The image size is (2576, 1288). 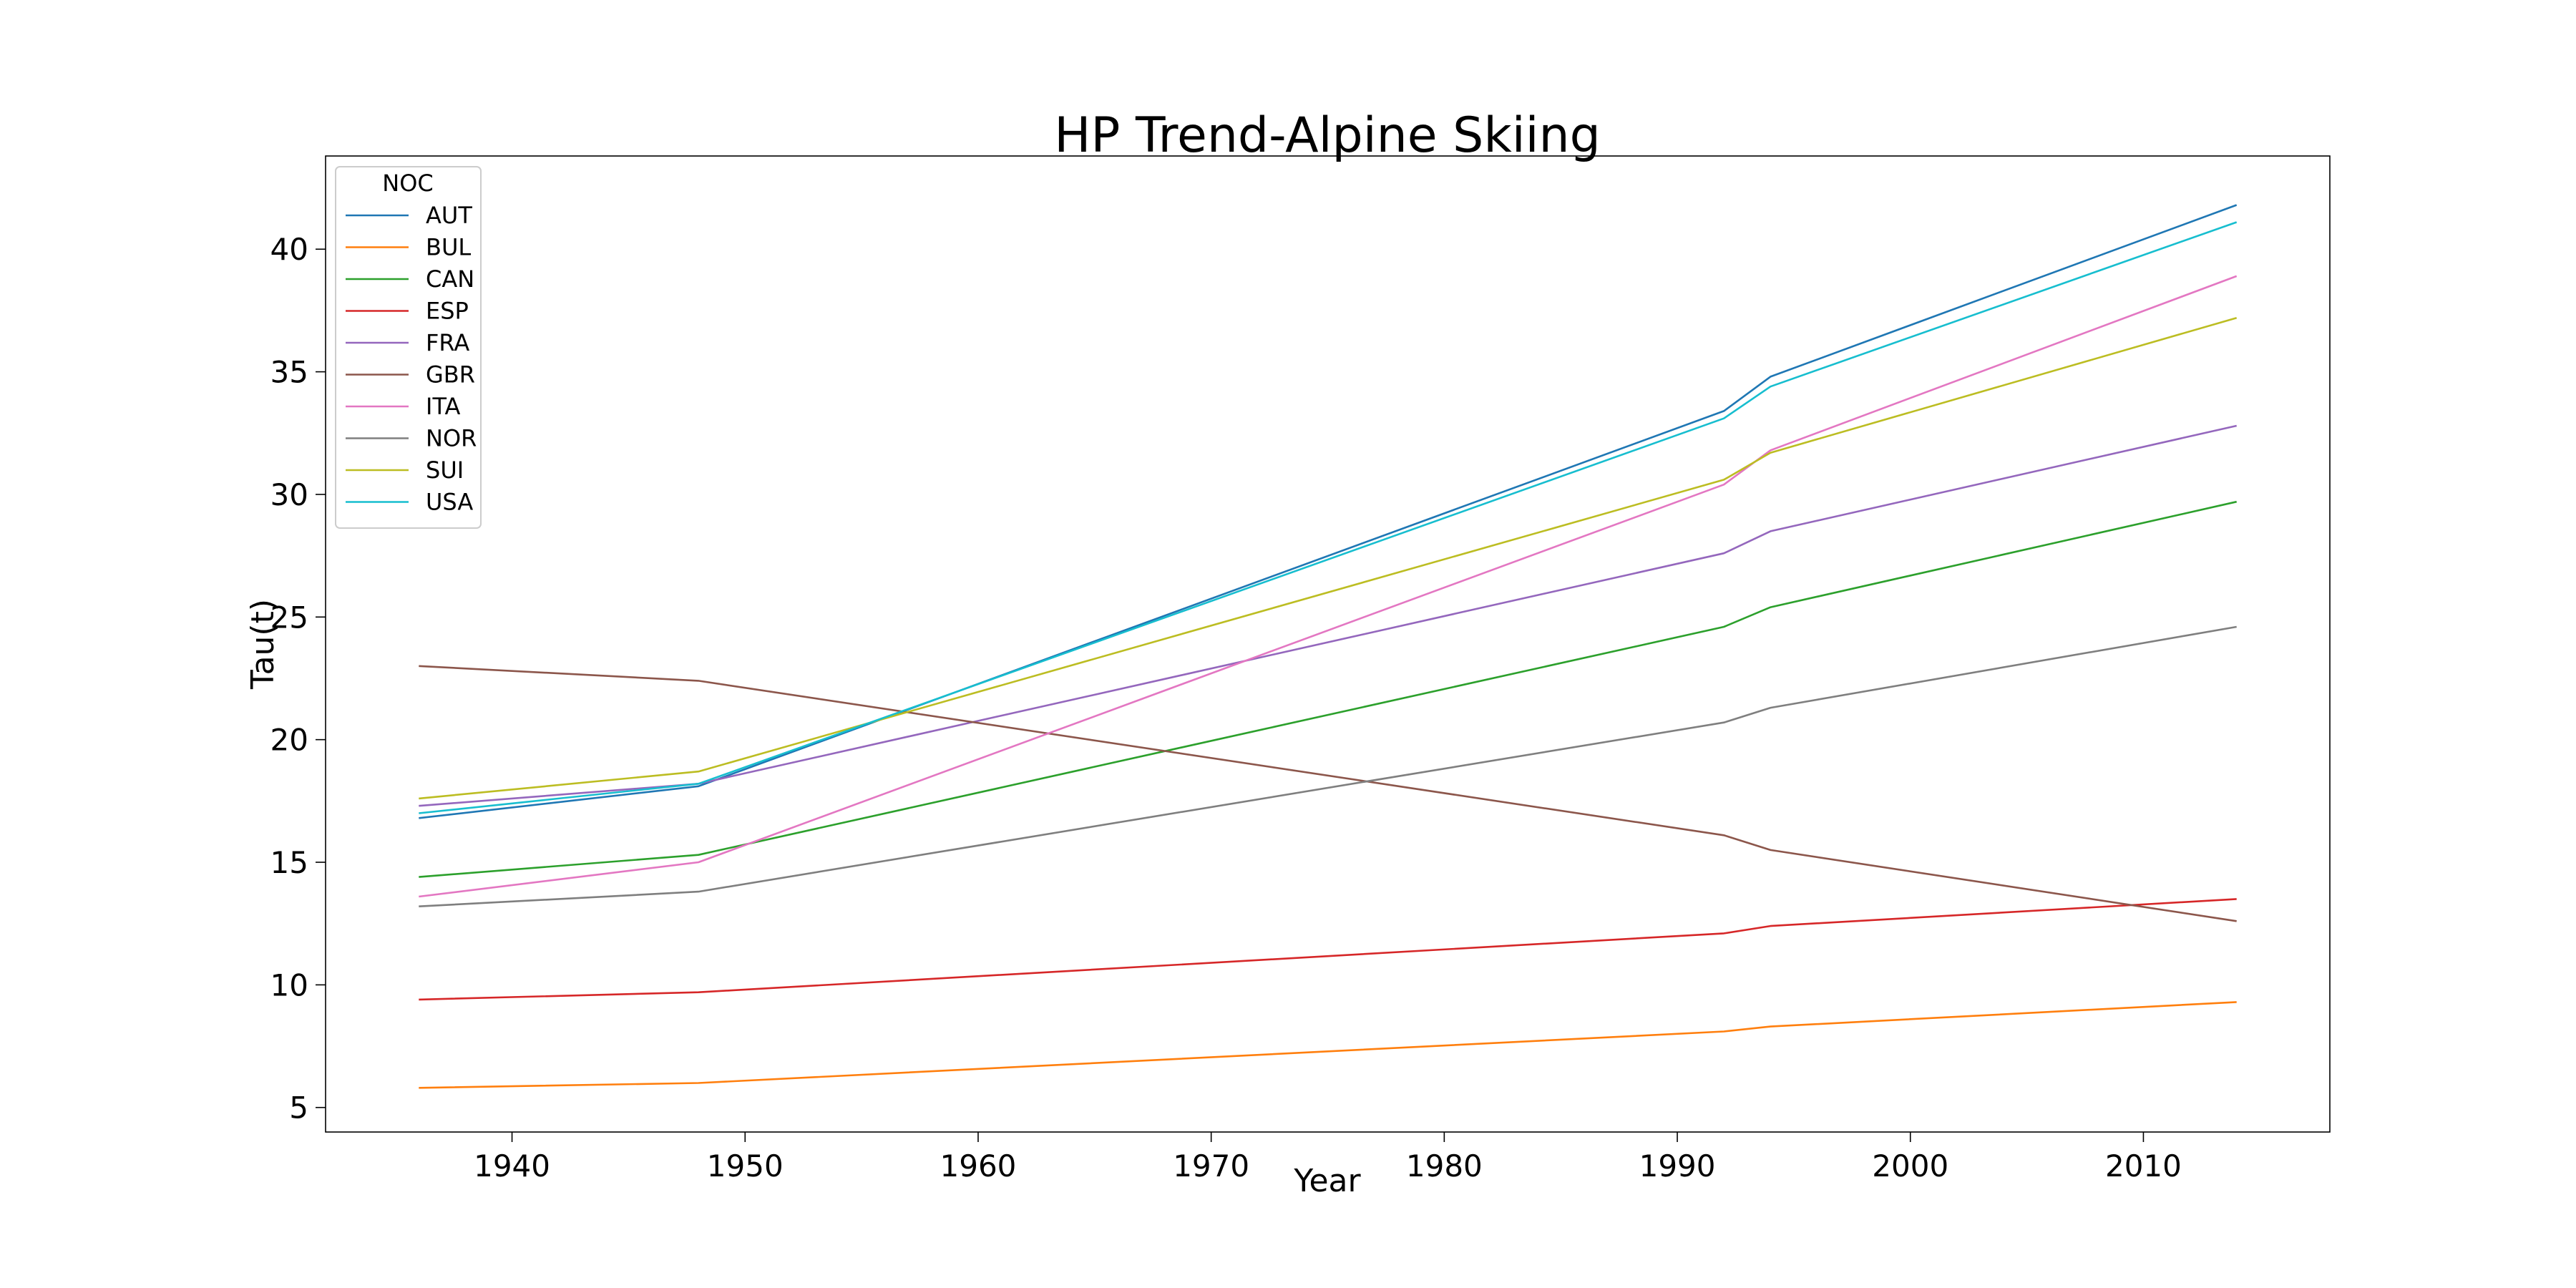 What do you see at coordinates (451, 438) in the screenshot?
I see `legend-label-nor: NOR` at bounding box center [451, 438].